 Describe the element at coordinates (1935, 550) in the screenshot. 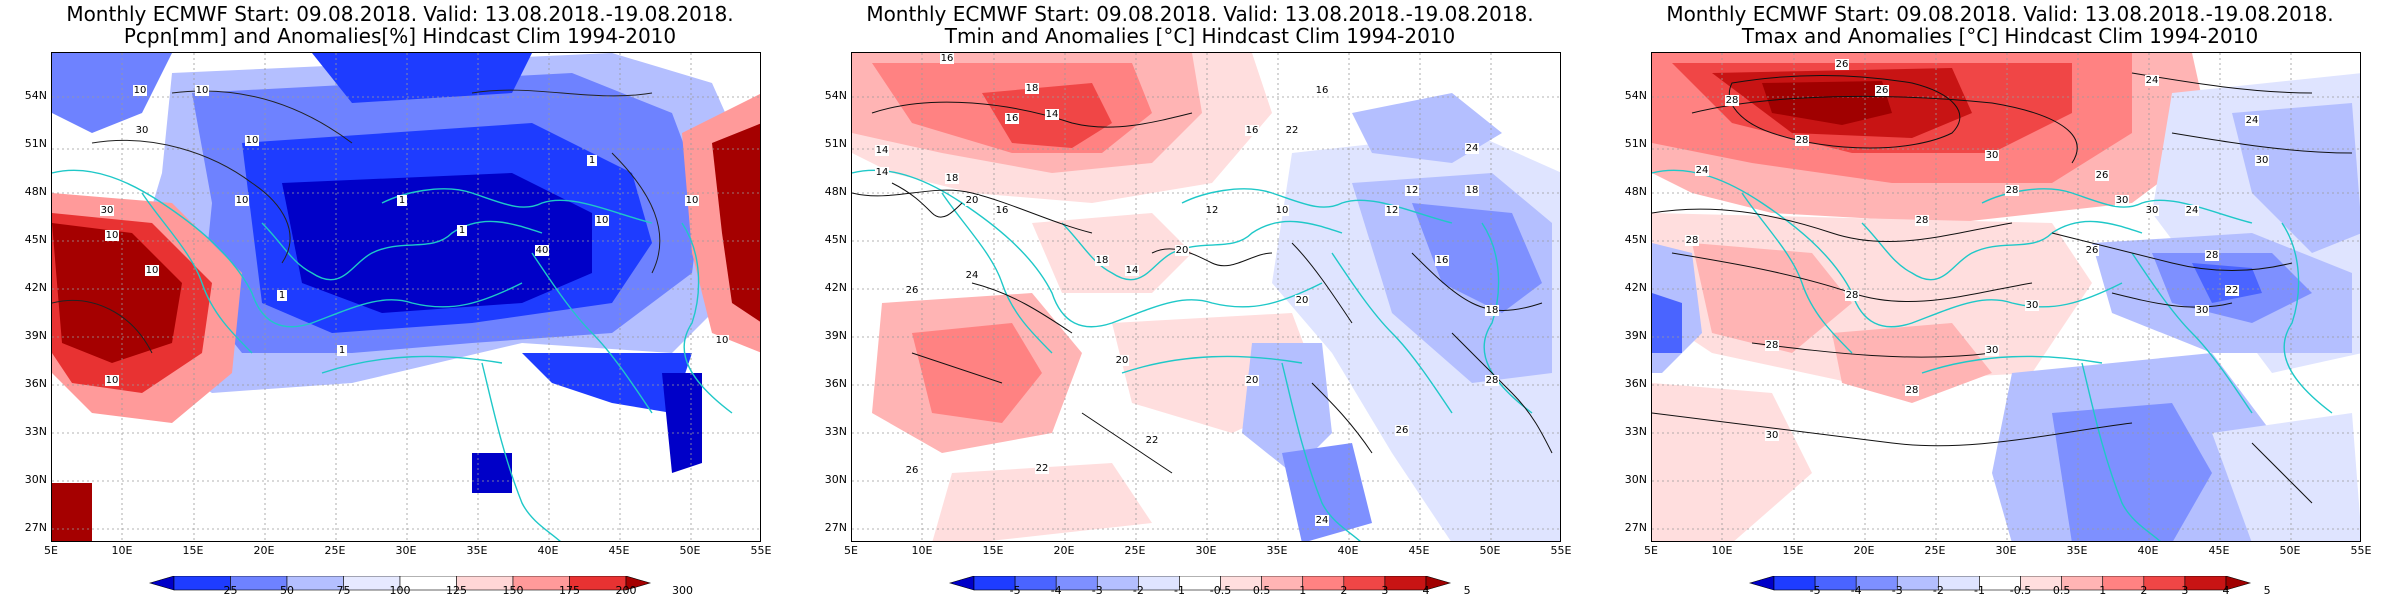

I see `lon-tick-label: 25E` at that location.